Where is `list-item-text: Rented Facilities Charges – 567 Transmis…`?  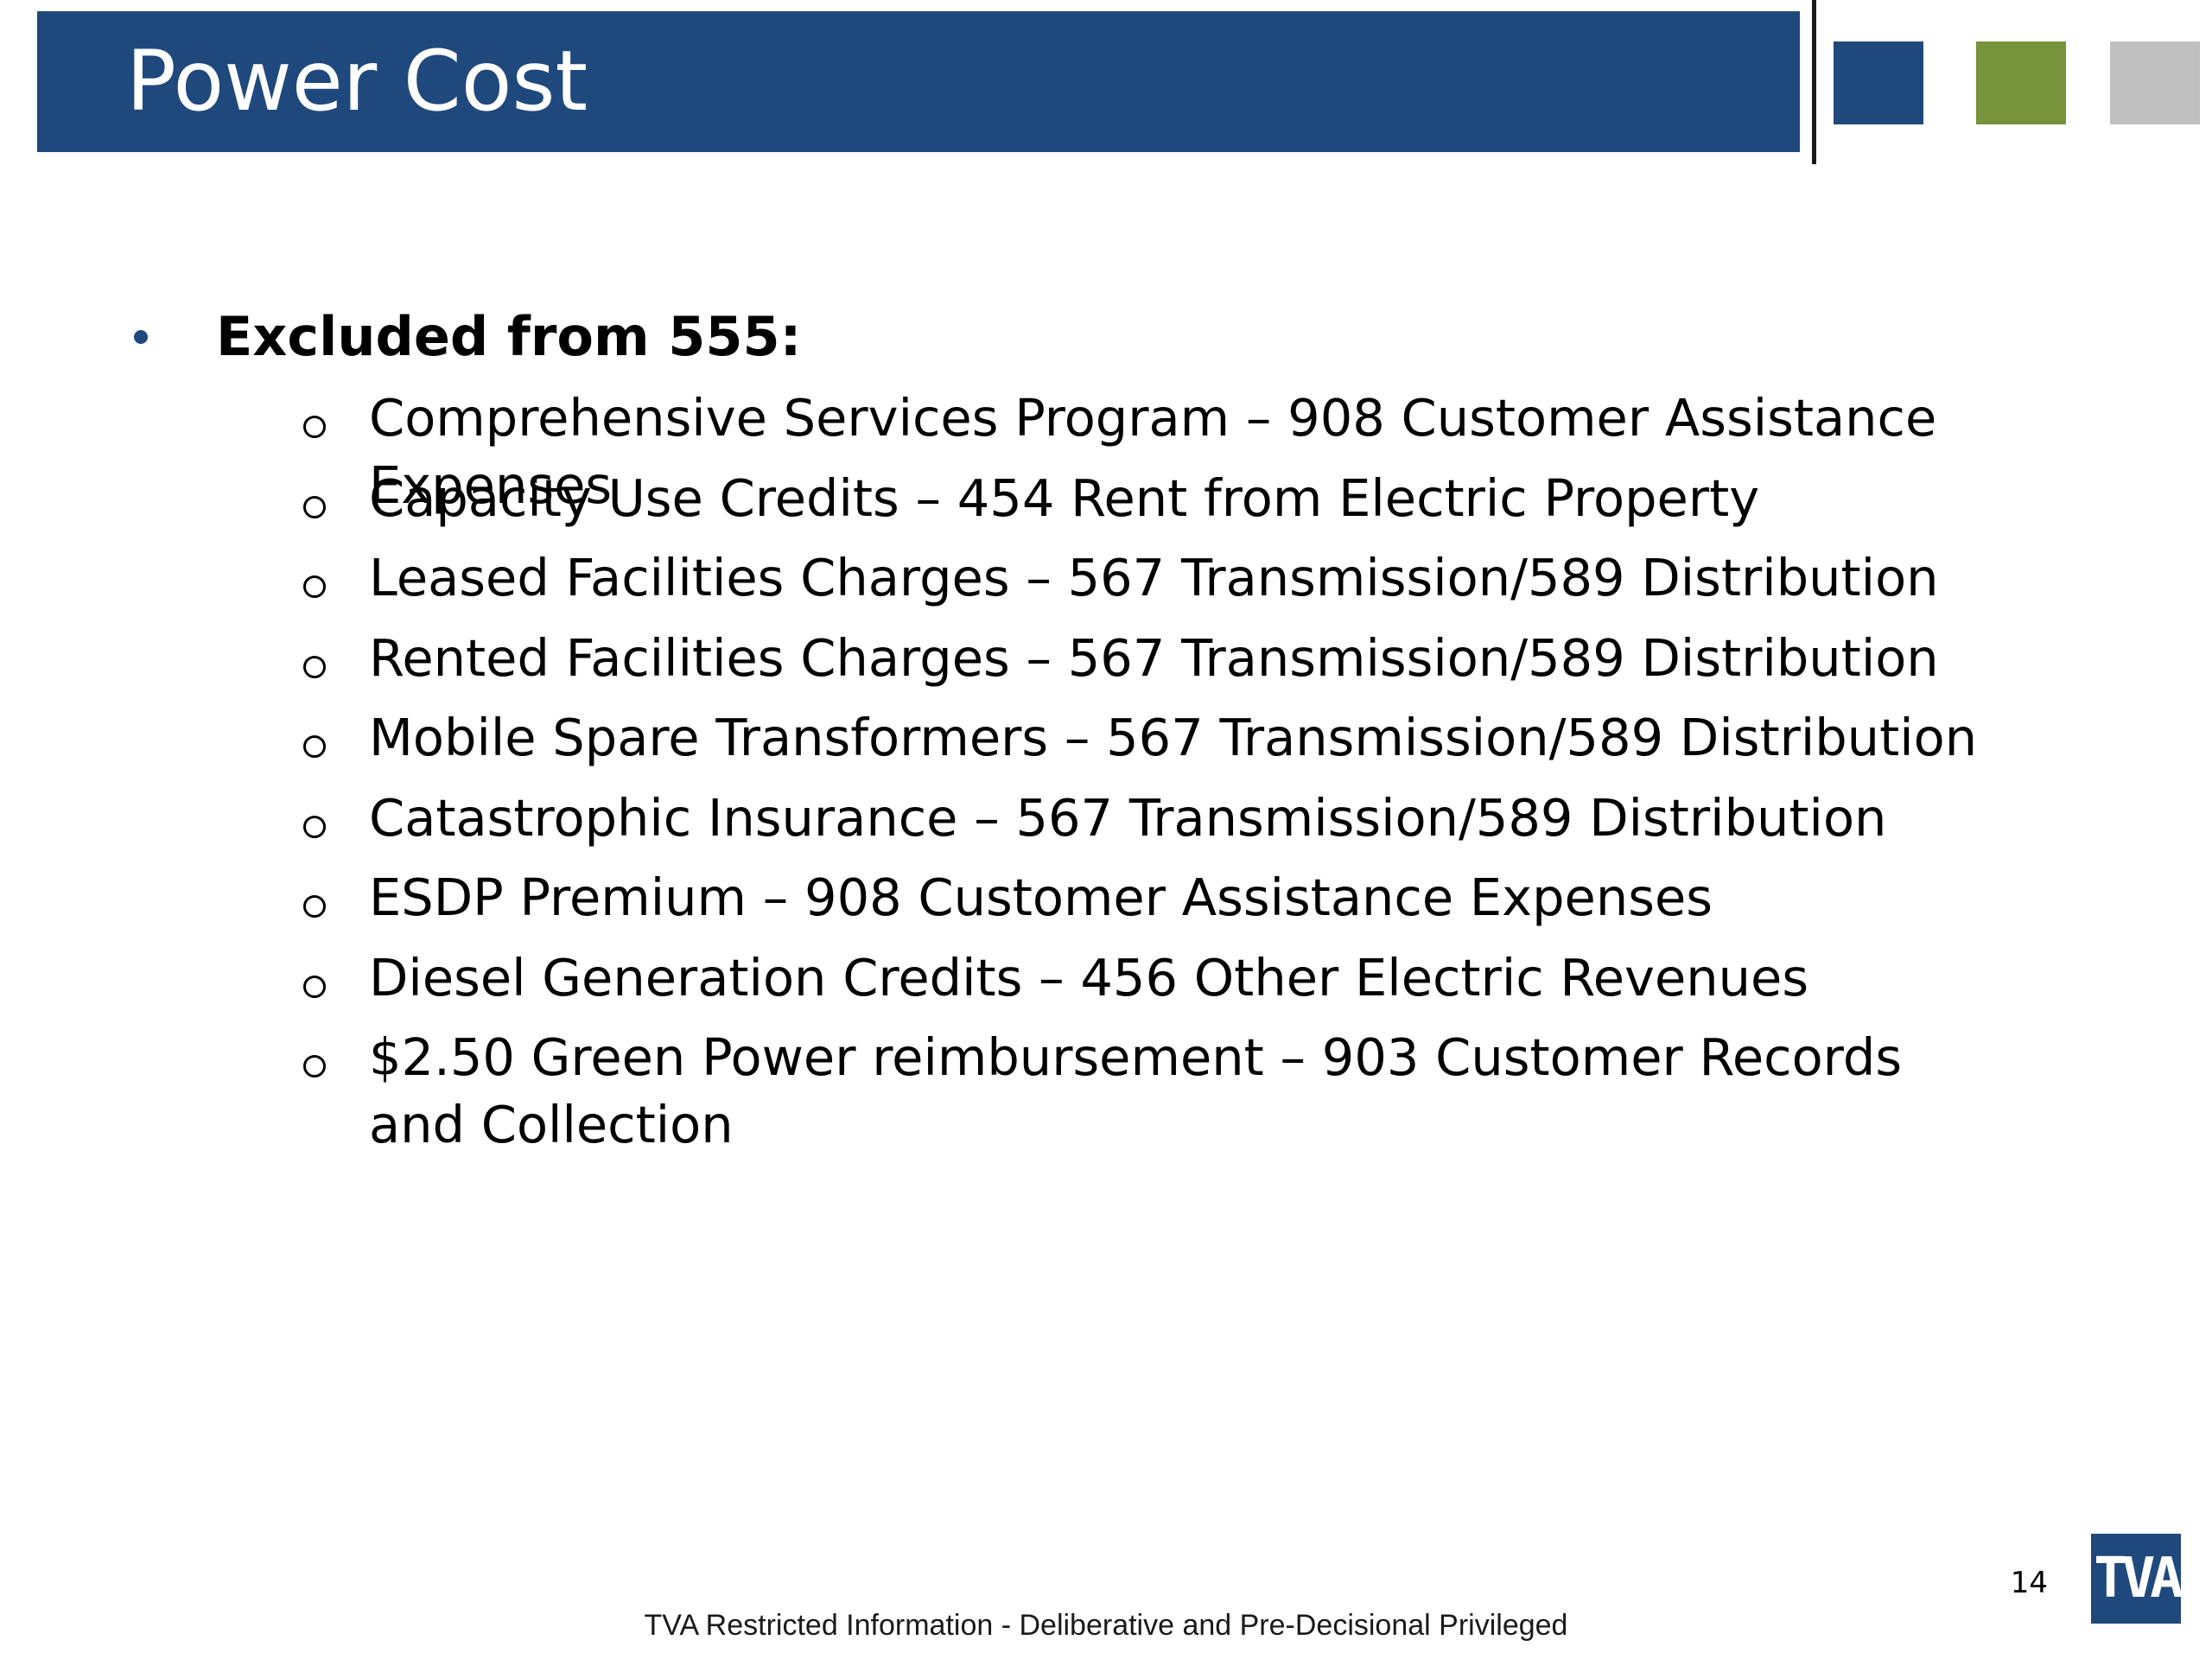
list-item-text: Rented Facilities Charges – 567 Transmis… is located at coordinates (1154, 658).